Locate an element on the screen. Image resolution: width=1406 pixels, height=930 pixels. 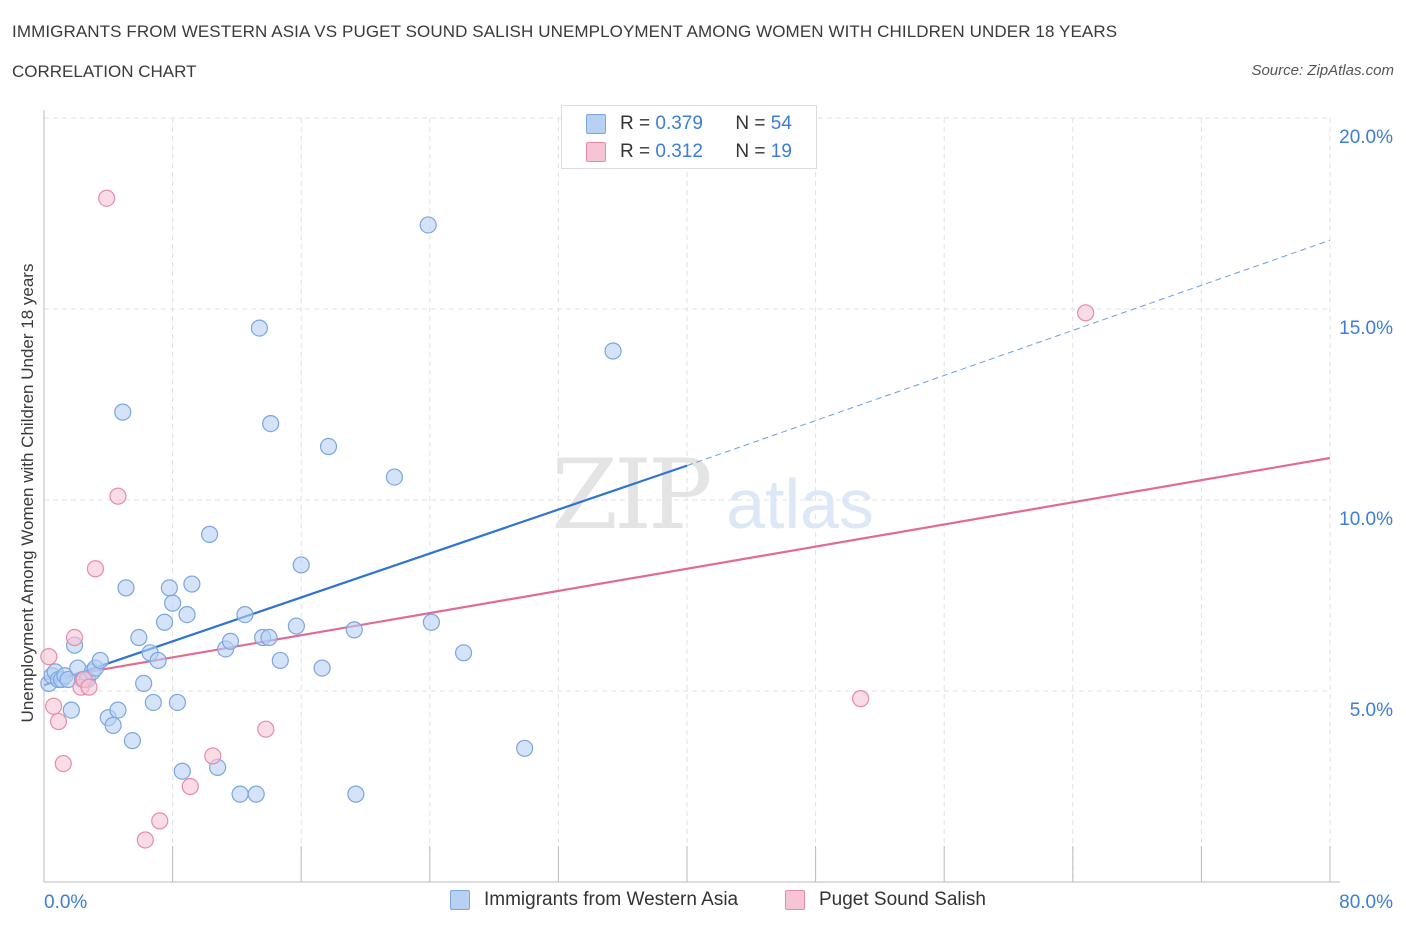
source-credit: Source: ZipAtlas.com is located at coordinates (1322, 70).